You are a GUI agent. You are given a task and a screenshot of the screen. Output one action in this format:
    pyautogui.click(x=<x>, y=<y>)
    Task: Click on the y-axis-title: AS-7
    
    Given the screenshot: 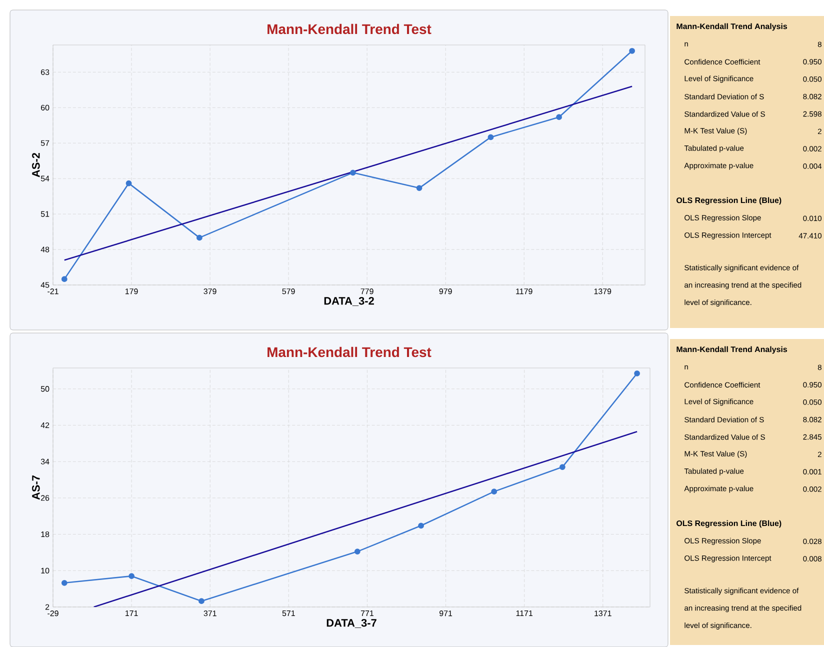 What is the action you would take?
    pyautogui.click(x=36, y=487)
    